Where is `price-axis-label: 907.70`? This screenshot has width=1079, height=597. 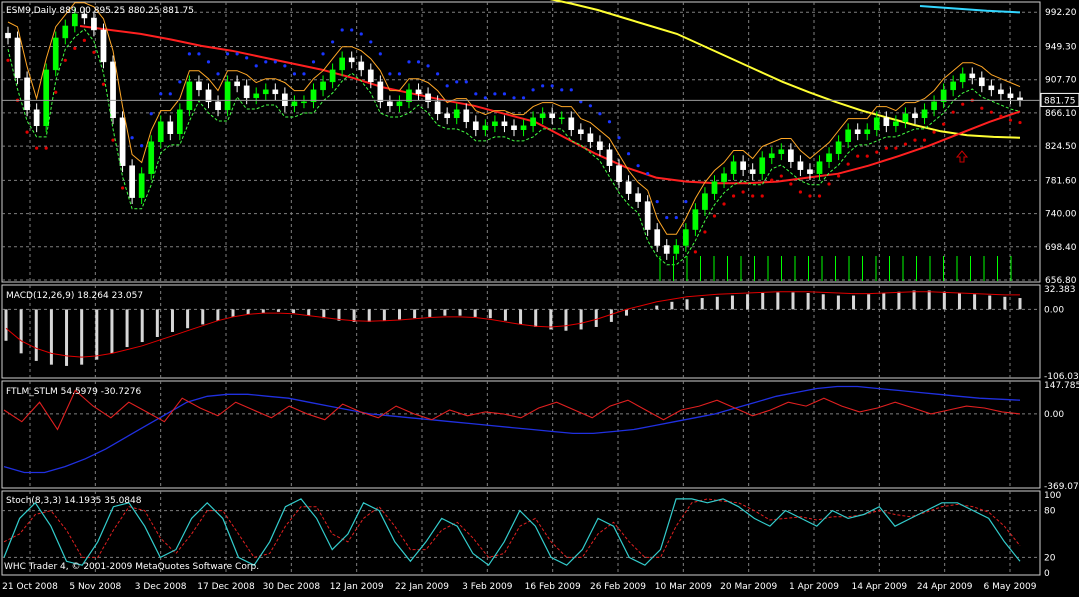
price-axis-label: 907.70 is located at coordinates (1061, 81).